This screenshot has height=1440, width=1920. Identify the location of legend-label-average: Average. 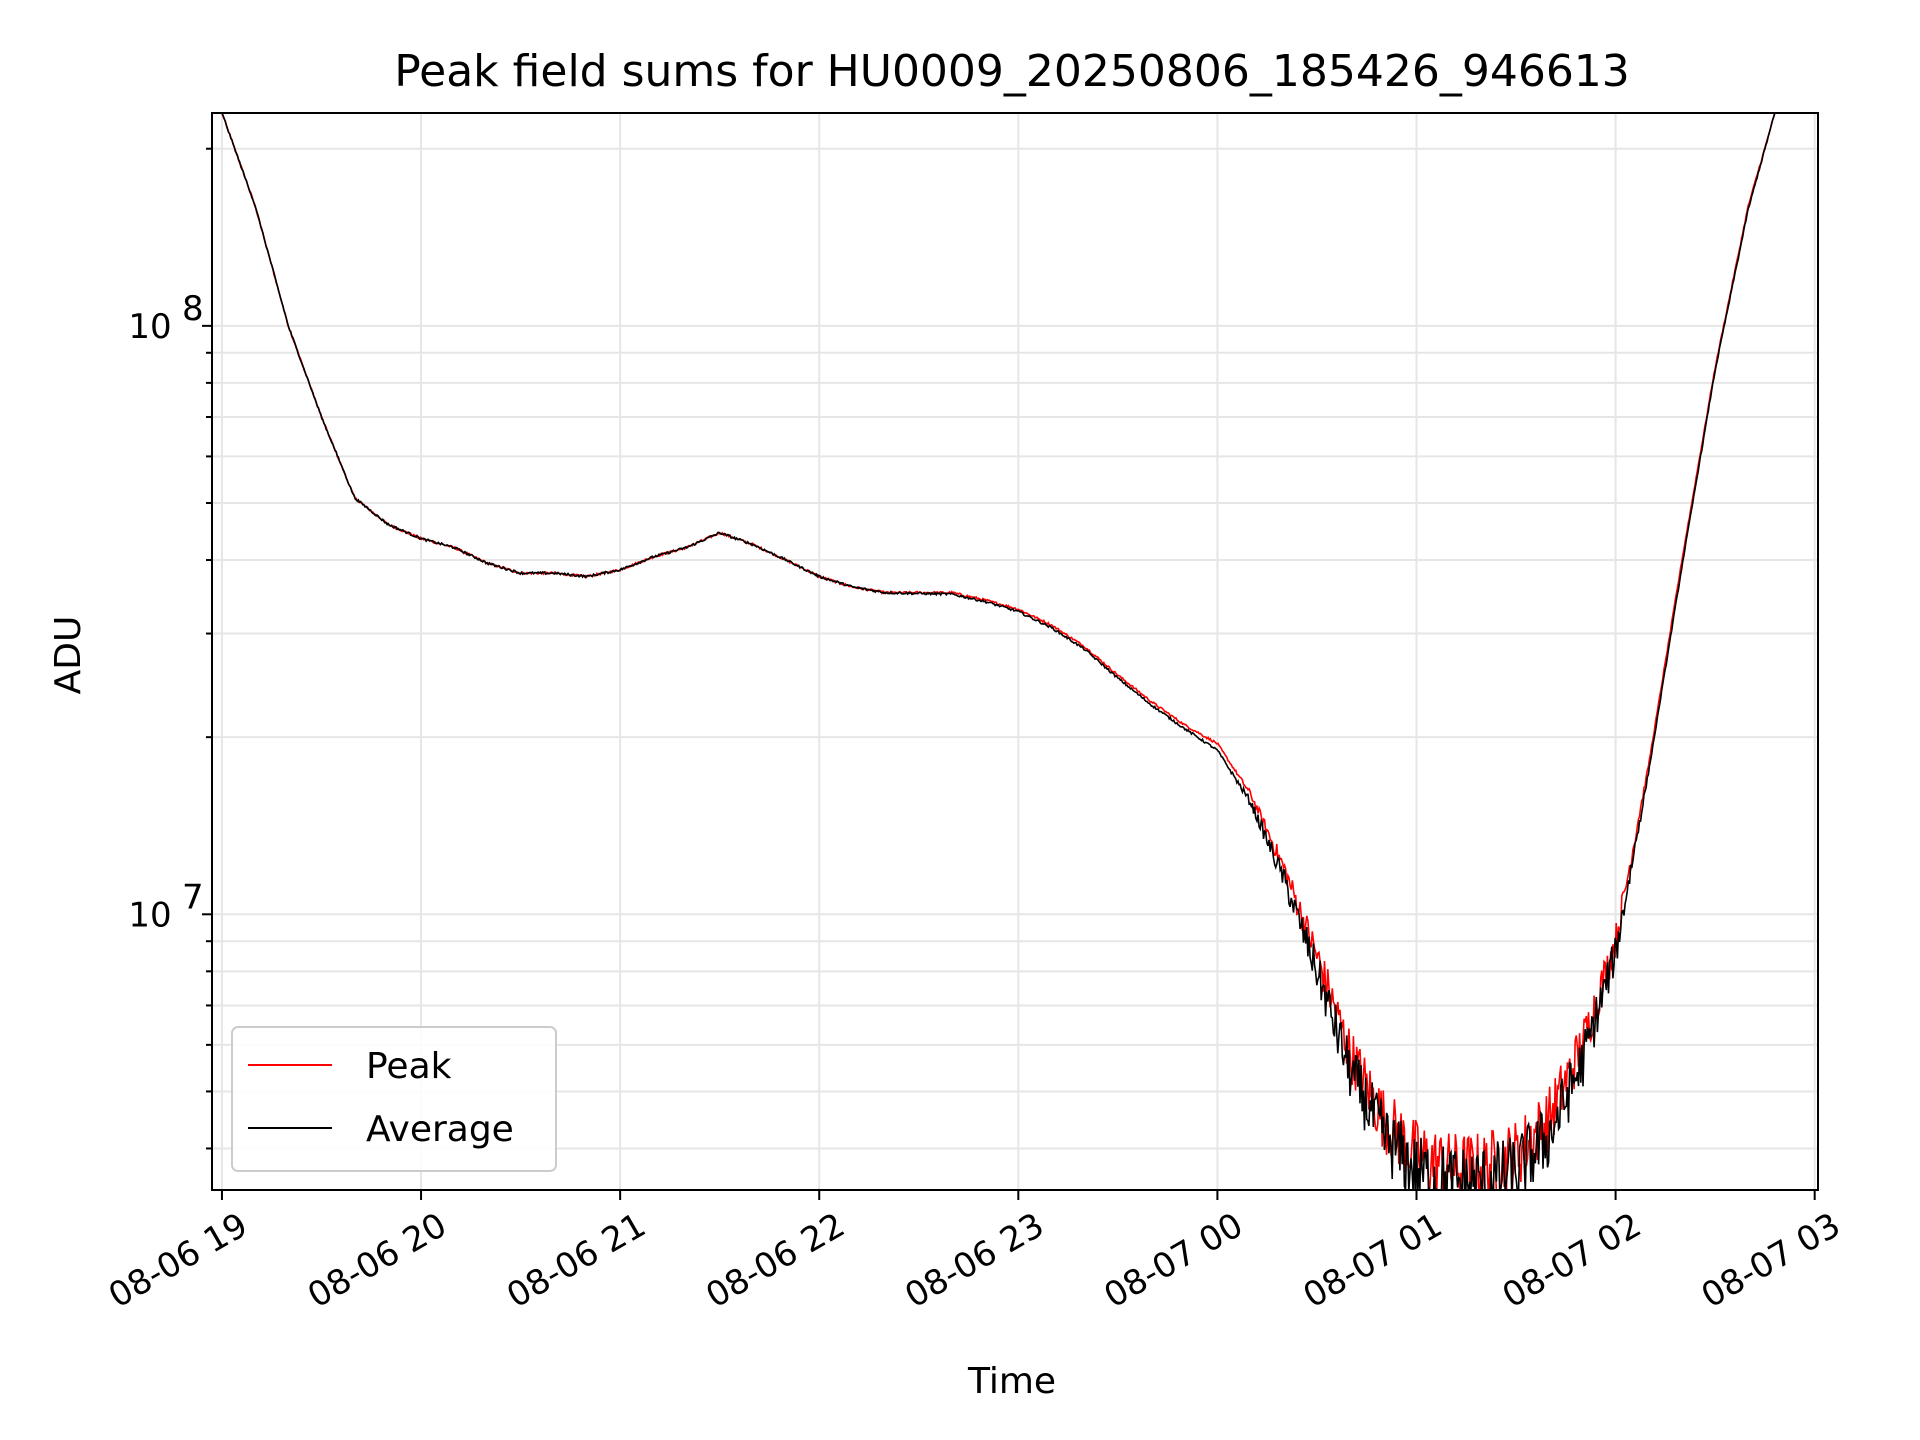
(440, 1129).